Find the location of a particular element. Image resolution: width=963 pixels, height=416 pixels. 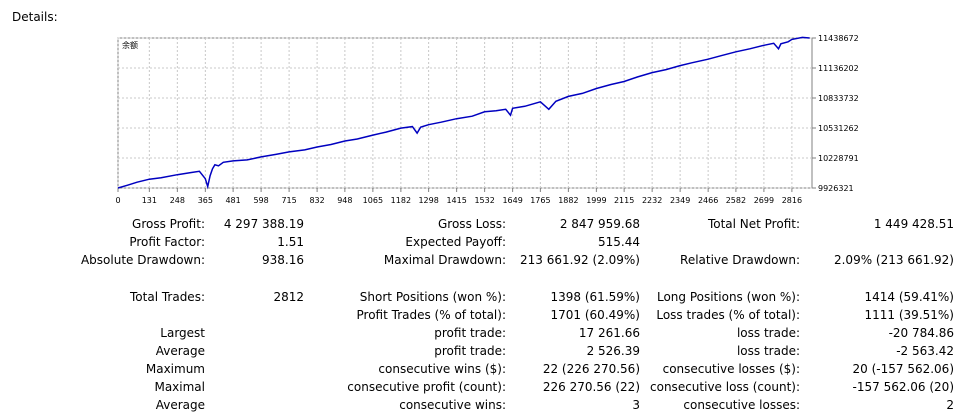

details-title: Details: is located at coordinates (35, 17).